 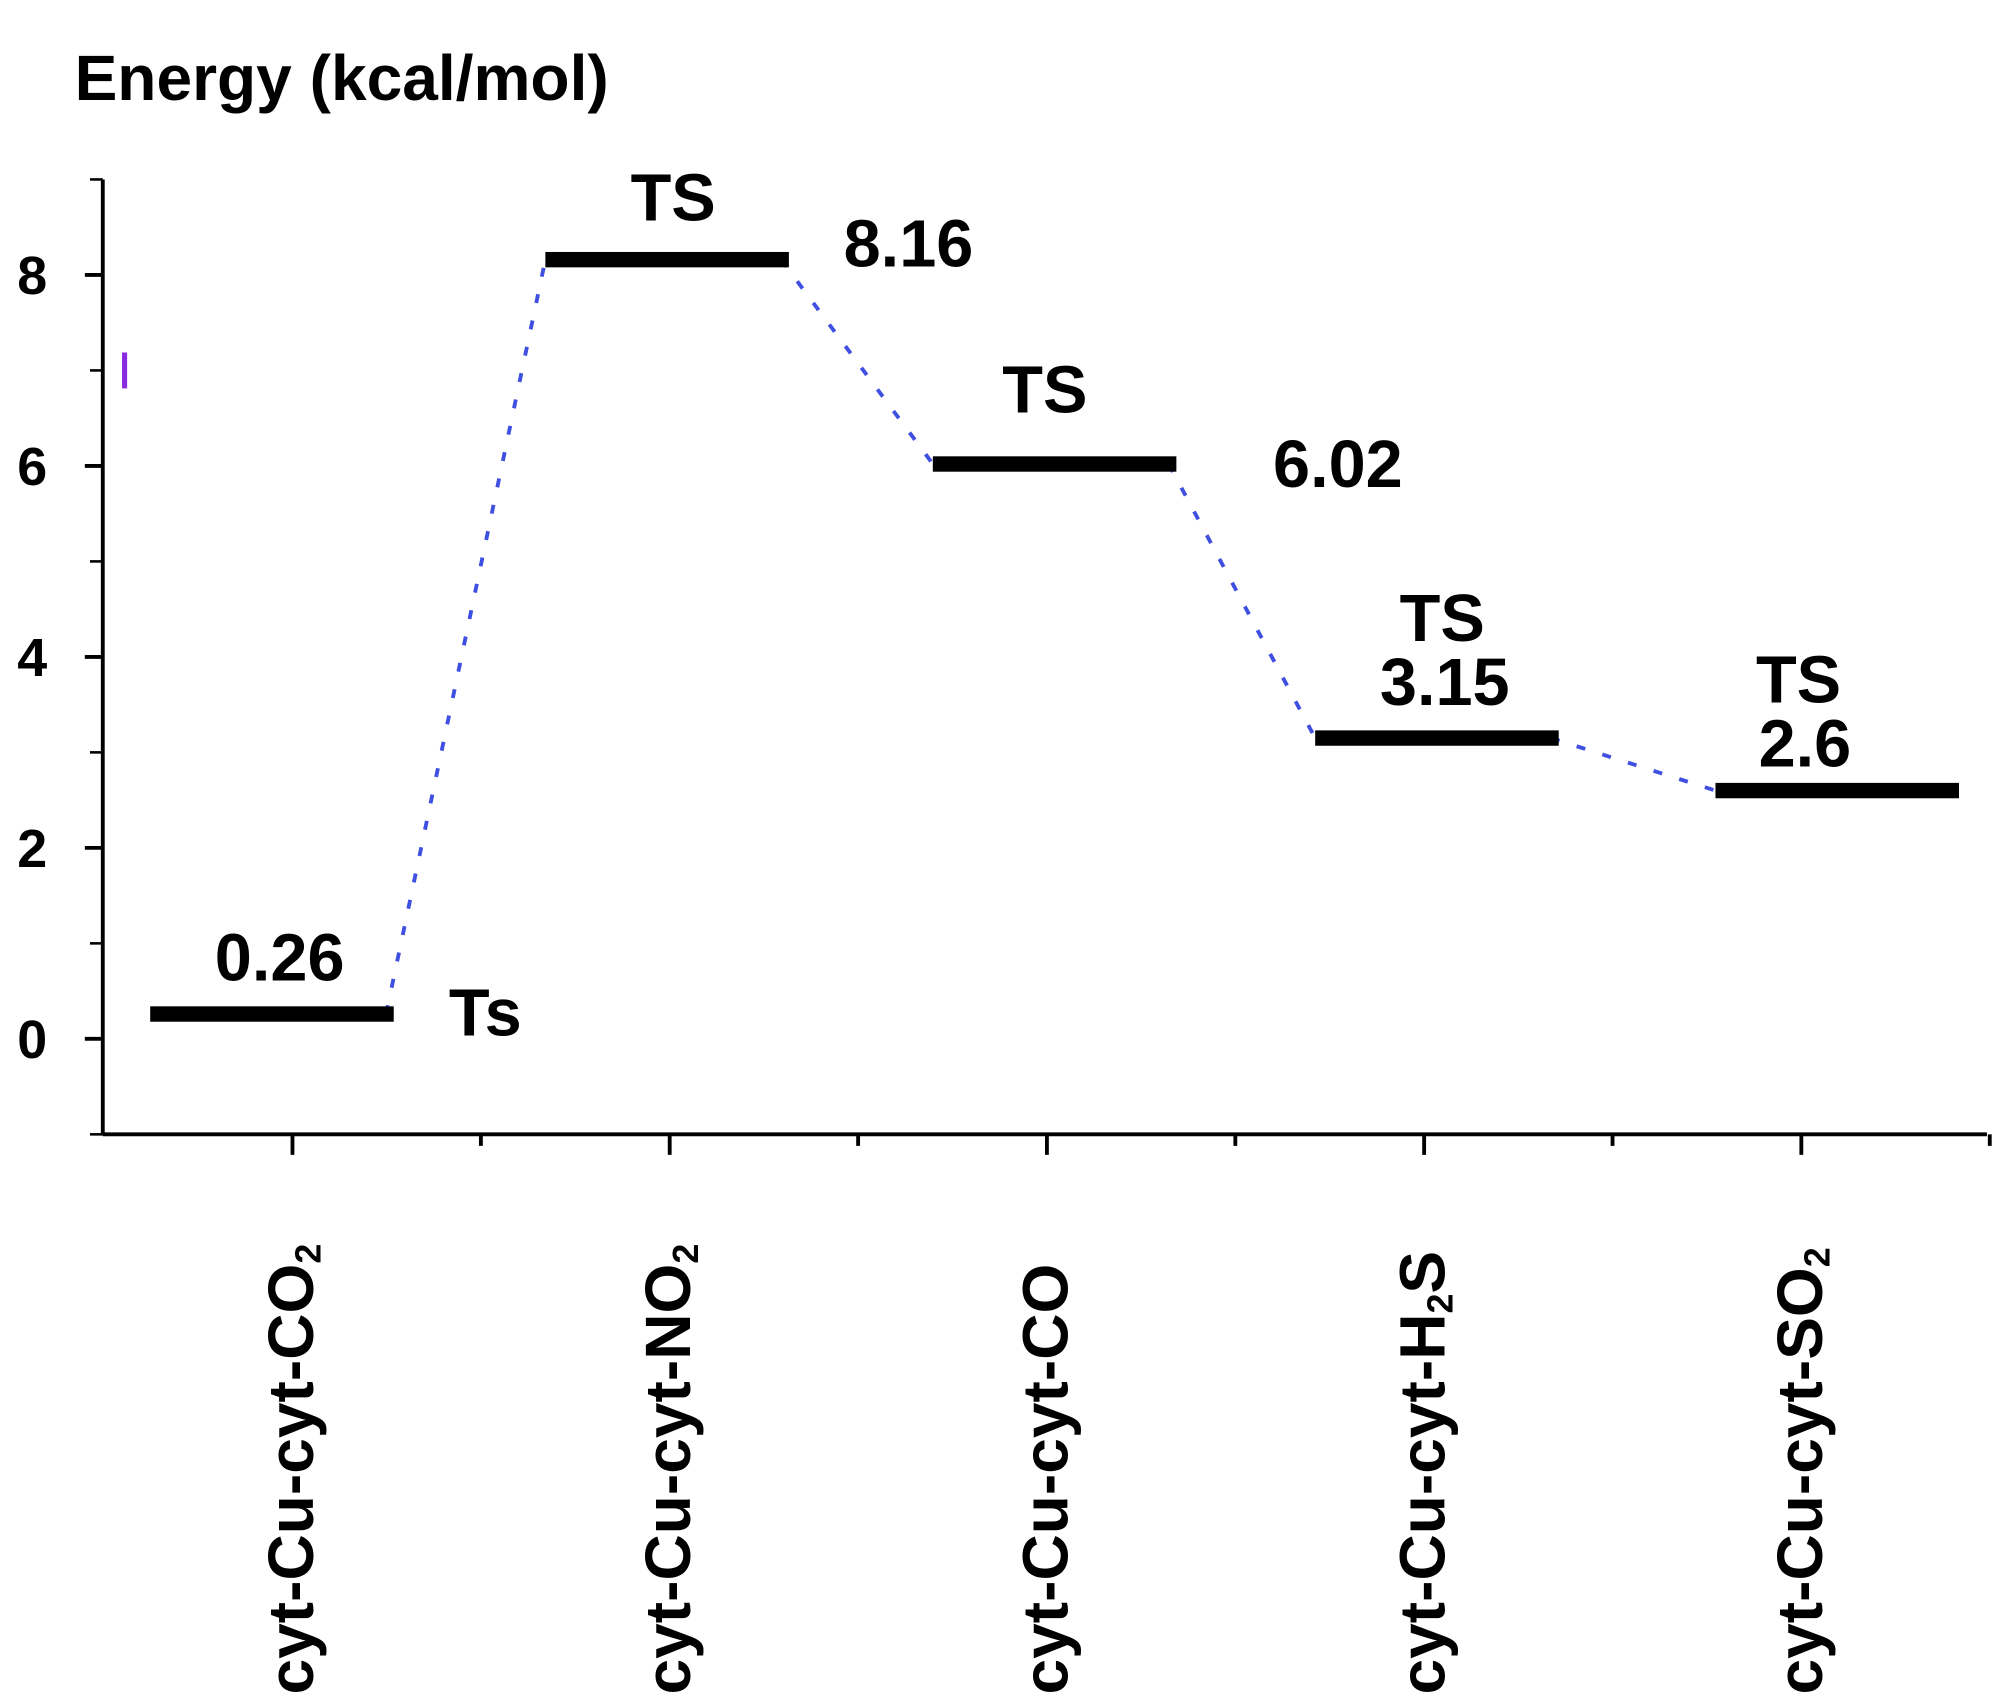 What do you see at coordinates (669, 1469) in the screenshot?
I see `category-label: cyt-Cu-cyt-NO2` at bounding box center [669, 1469].